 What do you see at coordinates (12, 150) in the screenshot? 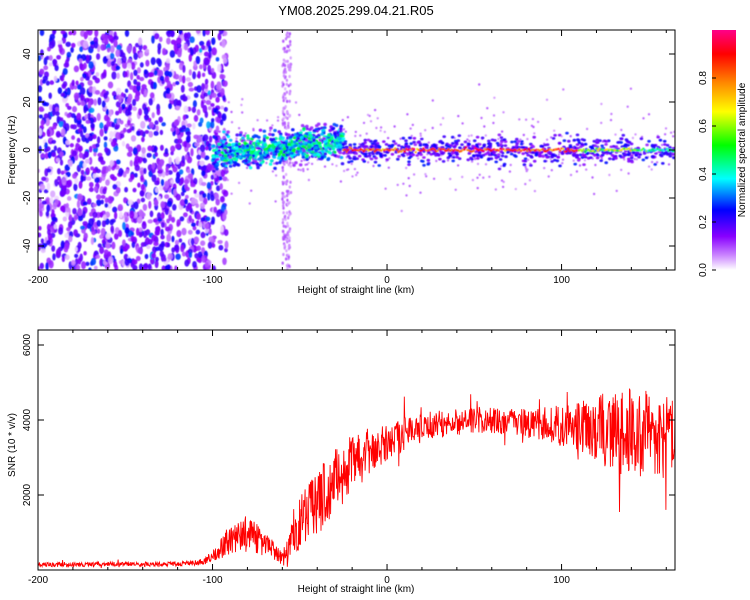
I see `spectrogram-y-label: Frequency (Hz)` at bounding box center [12, 150].